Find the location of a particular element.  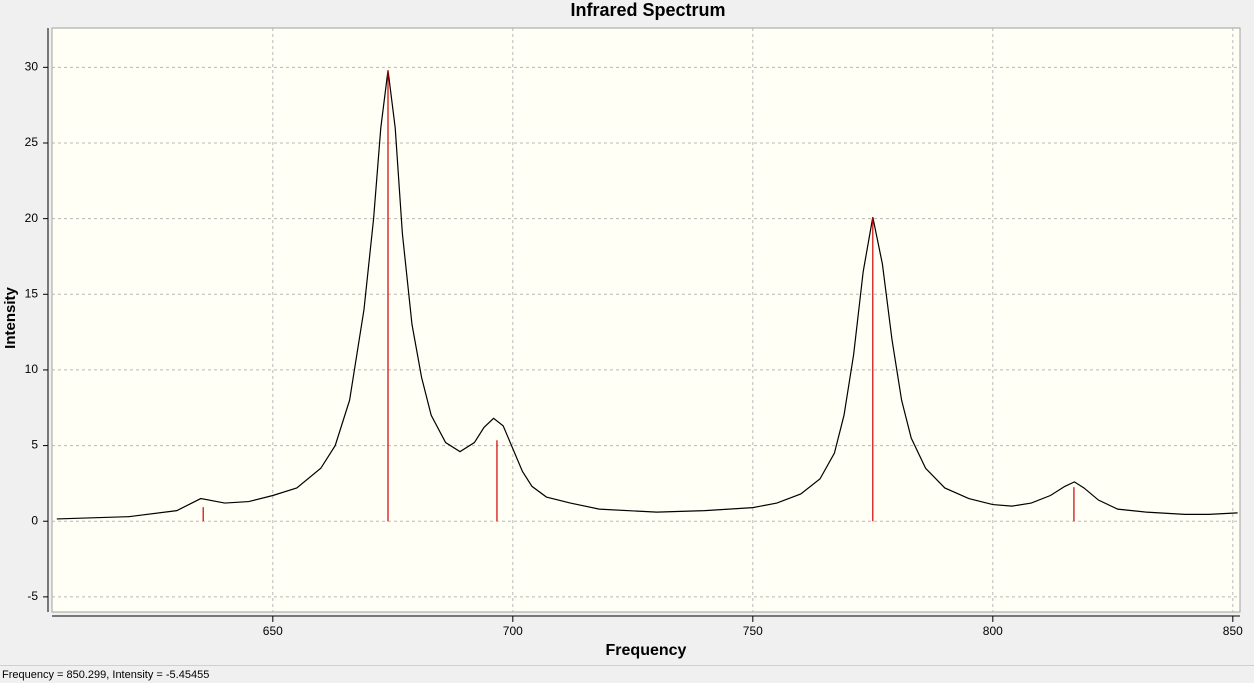

chart-title: Infrared Spectrum is located at coordinates (647, 10).